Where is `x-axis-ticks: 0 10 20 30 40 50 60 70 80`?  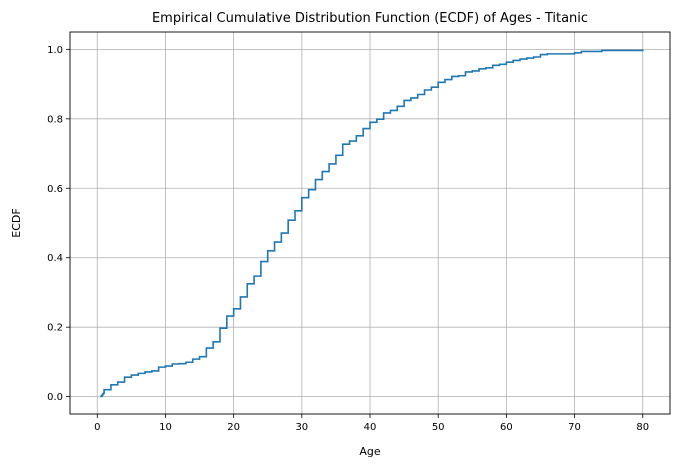 x-axis-ticks: 0 10 20 30 40 50 60 70 80 is located at coordinates (371, 423).